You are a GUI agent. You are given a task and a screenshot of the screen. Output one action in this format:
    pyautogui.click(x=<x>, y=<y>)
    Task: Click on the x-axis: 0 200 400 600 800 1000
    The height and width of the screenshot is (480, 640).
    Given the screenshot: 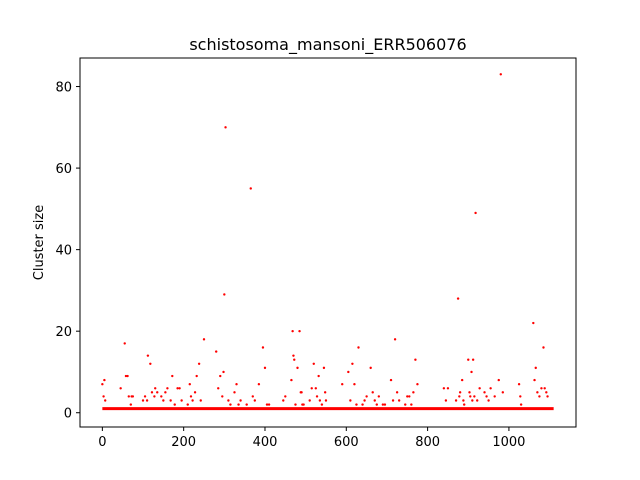 What is the action you would take?
    pyautogui.click(x=311, y=438)
    